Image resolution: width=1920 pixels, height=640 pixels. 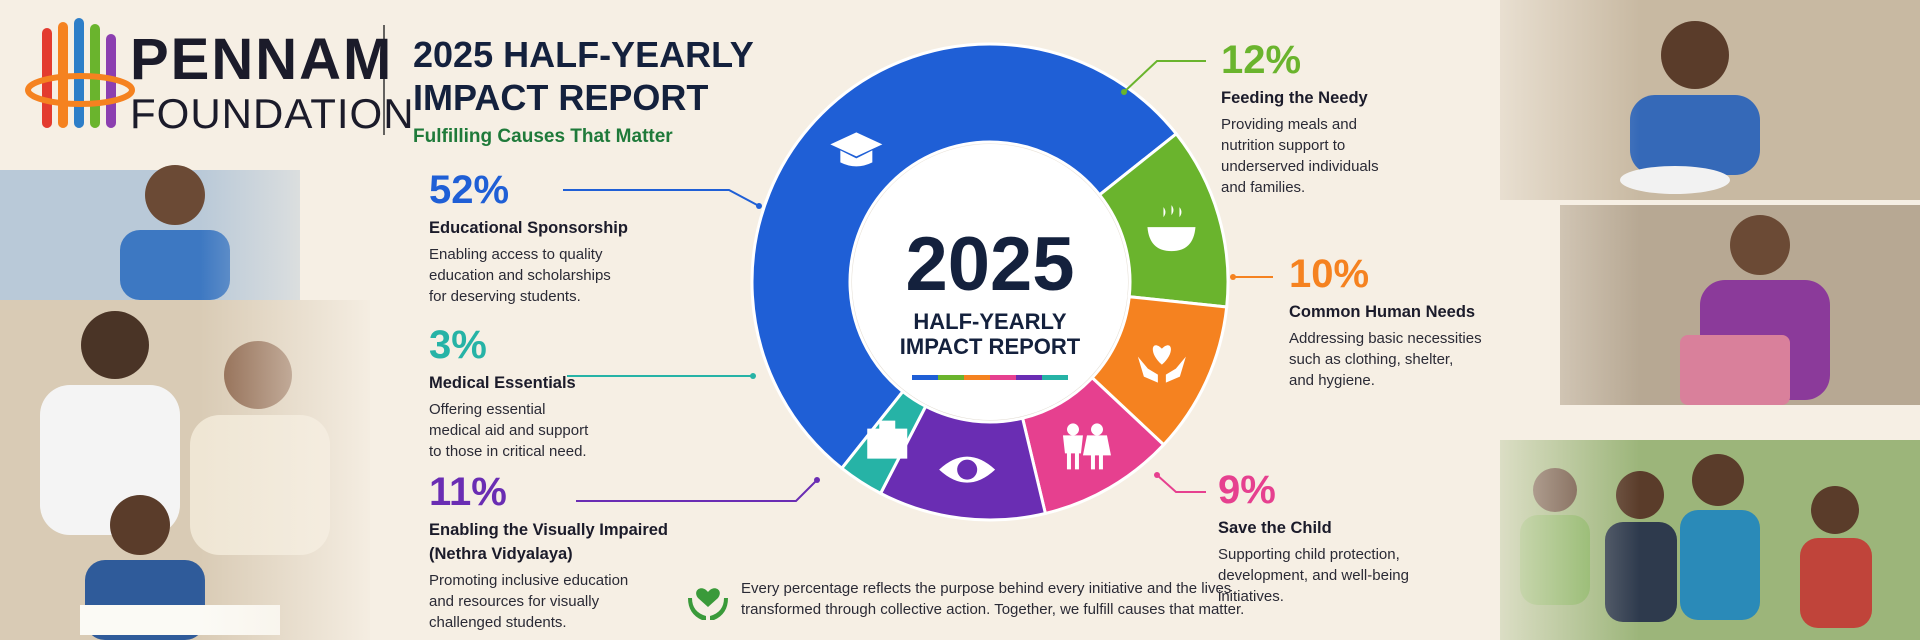 What do you see at coordinates (1263, 187) in the screenshot?
I see `description-line: and families.` at bounding box center [1263, 187].